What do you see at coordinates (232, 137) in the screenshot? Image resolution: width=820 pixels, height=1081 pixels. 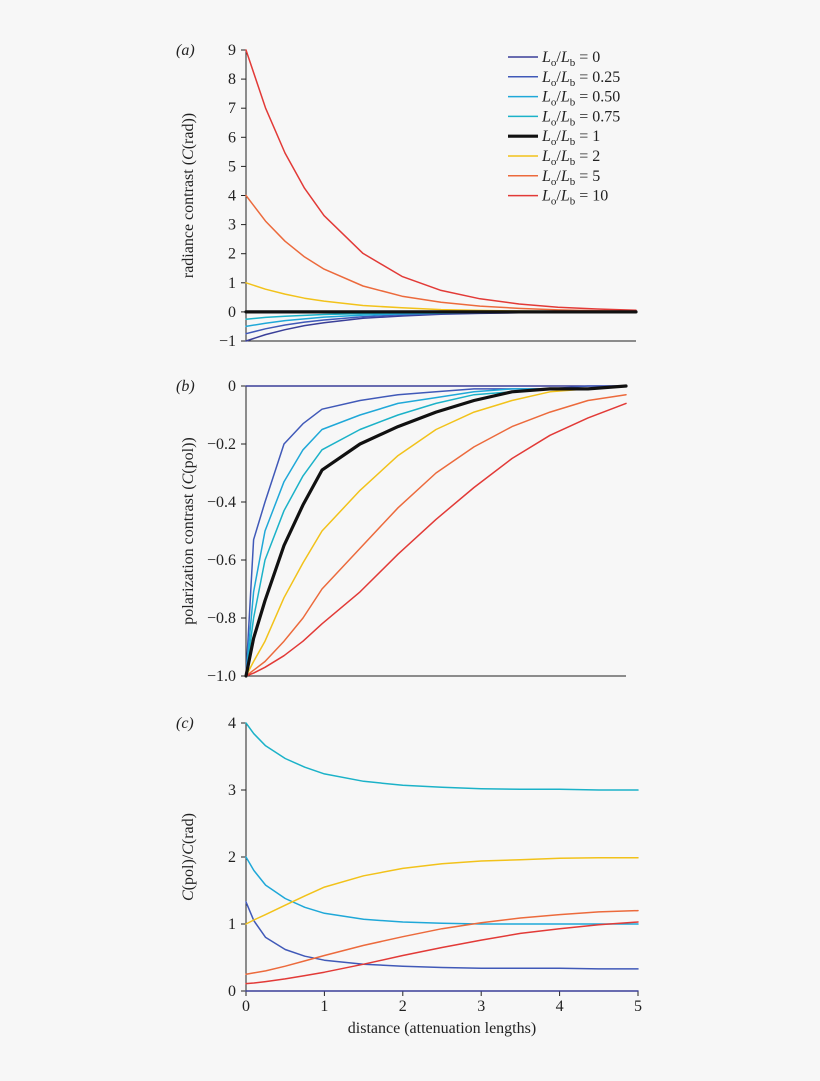 I see `y-tick-label: 6` at bounding box center [232, 137].